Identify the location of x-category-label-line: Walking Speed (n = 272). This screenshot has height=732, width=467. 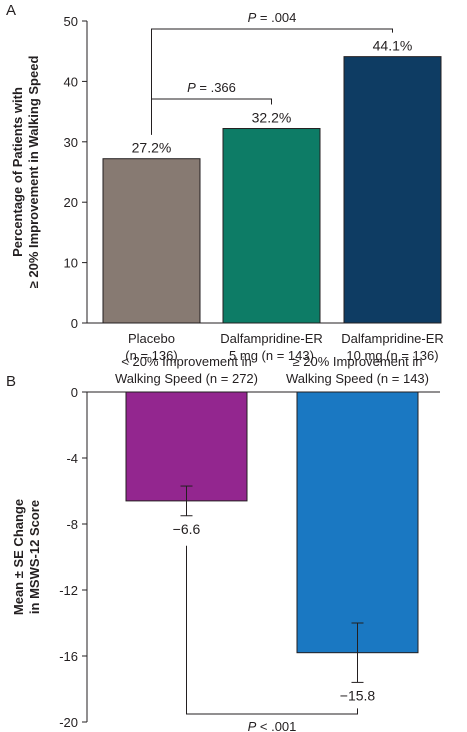
(186, 378).